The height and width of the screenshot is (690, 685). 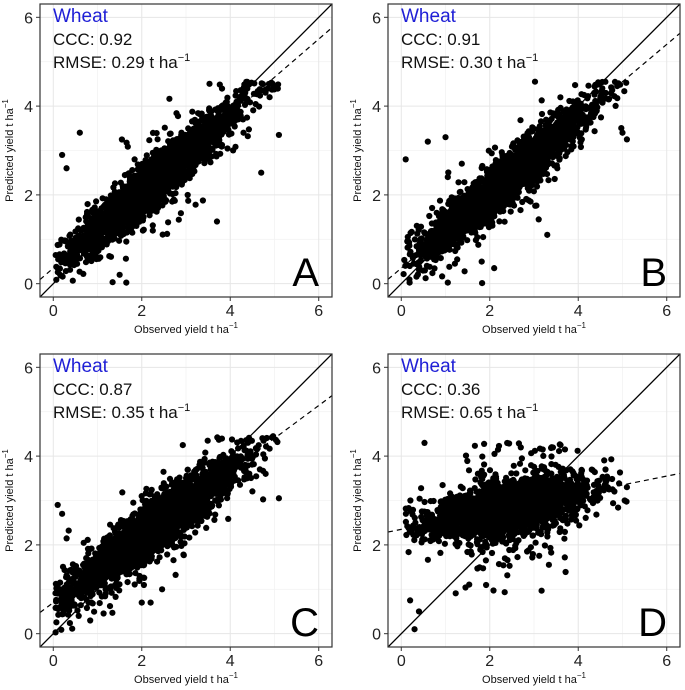 What do you see at coordinates (141, 311) in the screenshot?
I see `x-tick-label: 2` at bounding box center [141, 311].